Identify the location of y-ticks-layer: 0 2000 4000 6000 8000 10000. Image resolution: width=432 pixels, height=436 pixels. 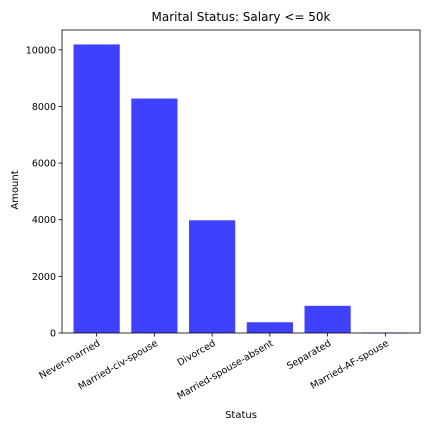
(44, 192).